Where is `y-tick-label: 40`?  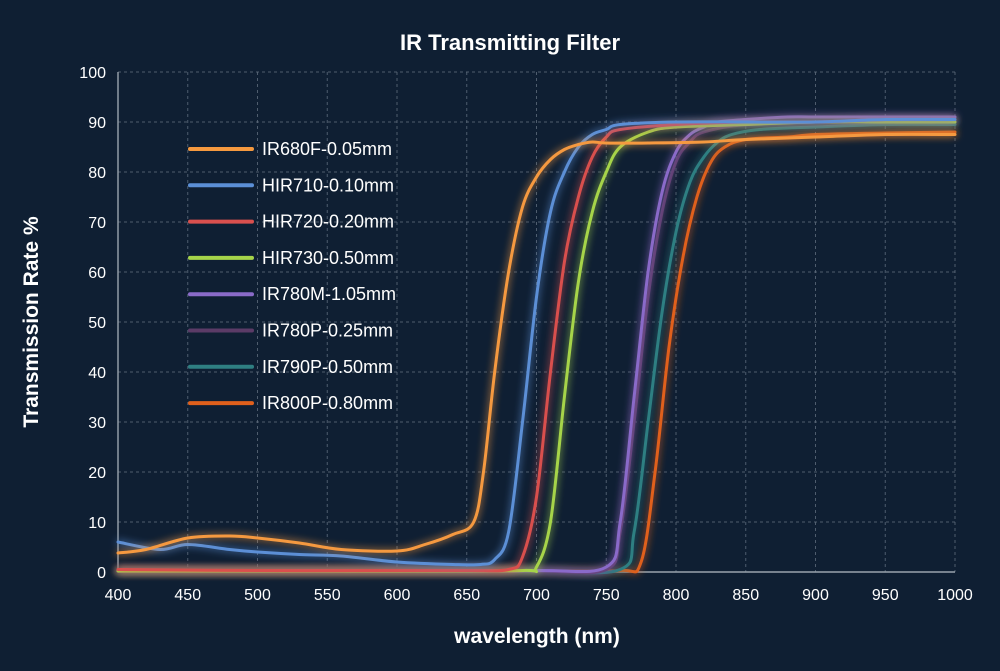
y-tick-label: 40 is located at coordinates (97, 373).